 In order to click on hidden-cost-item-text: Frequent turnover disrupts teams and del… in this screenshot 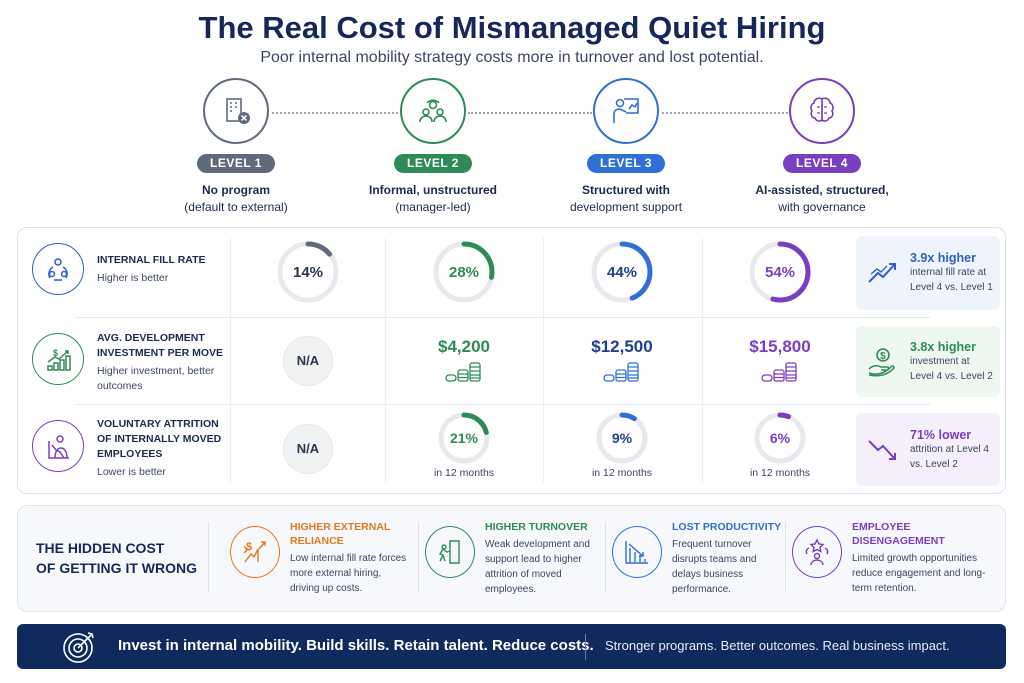, I will do `click(714, 567)`.